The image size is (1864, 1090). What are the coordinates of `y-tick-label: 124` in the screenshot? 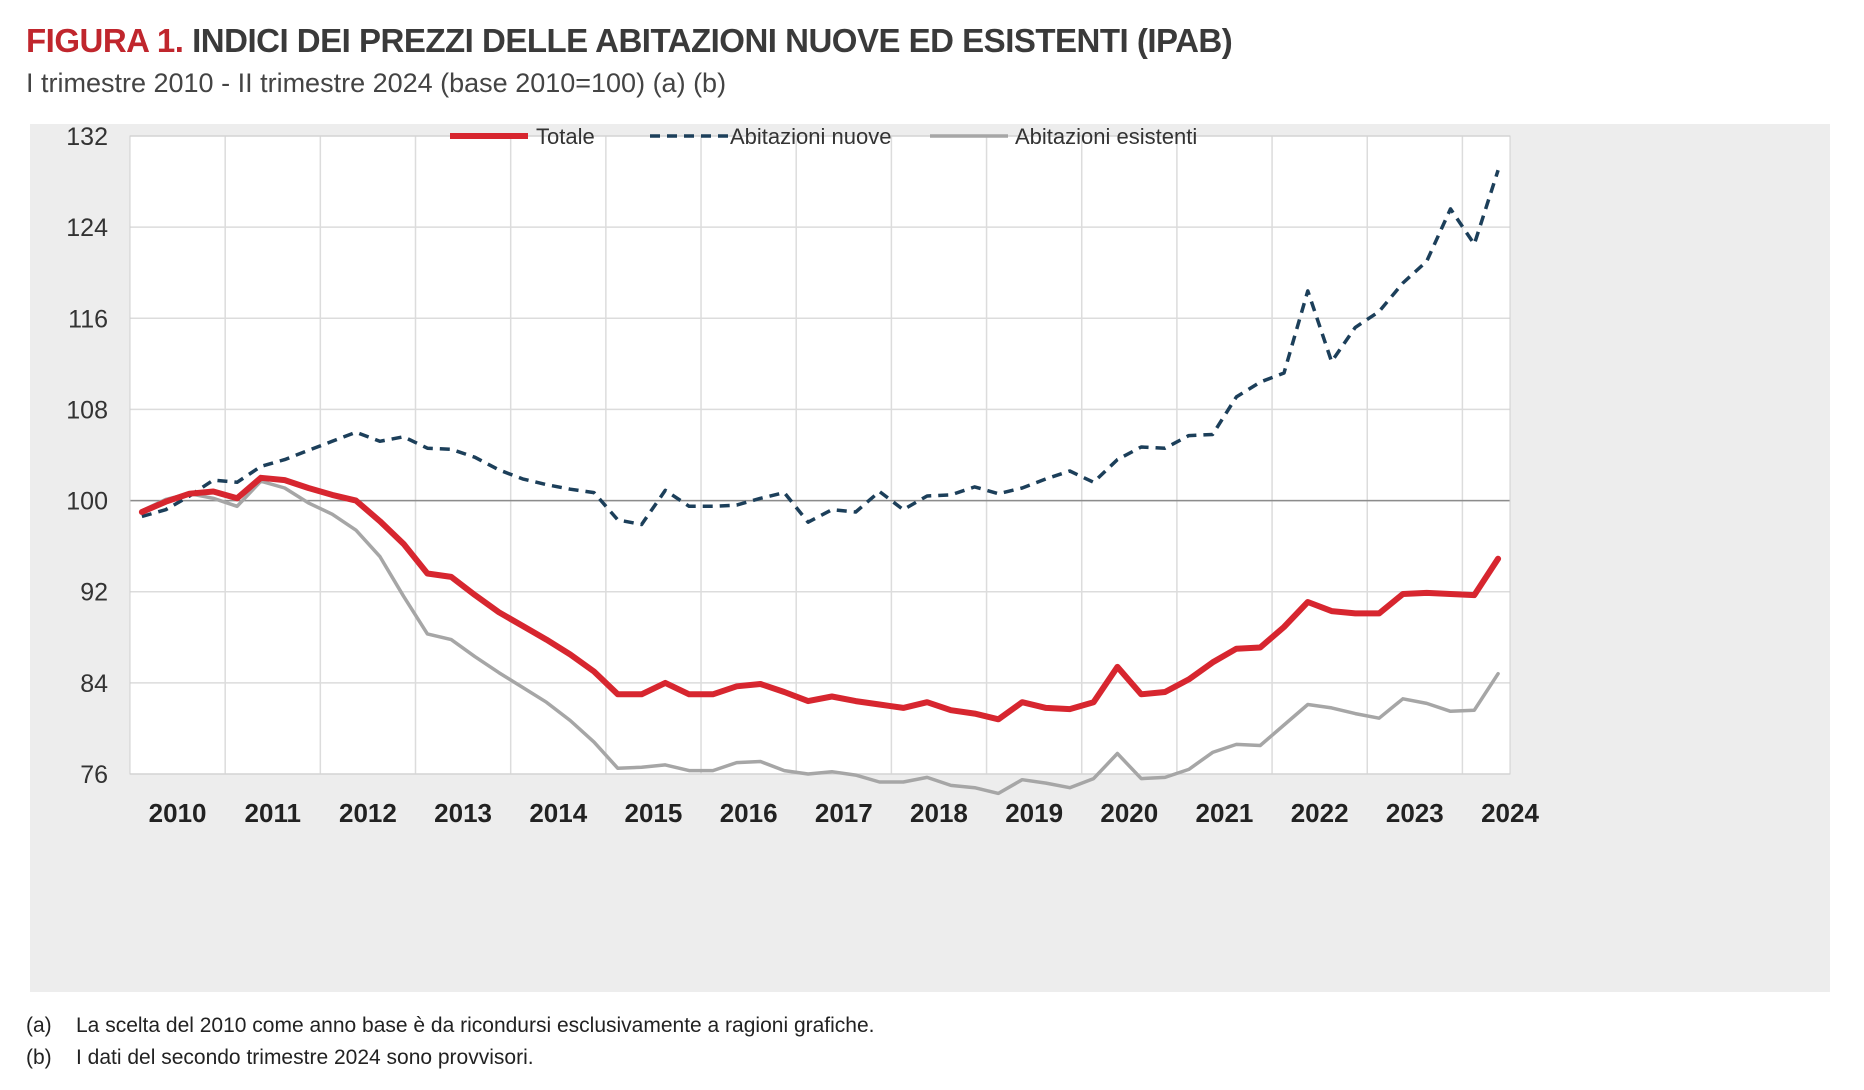 It's located at (87, 228).